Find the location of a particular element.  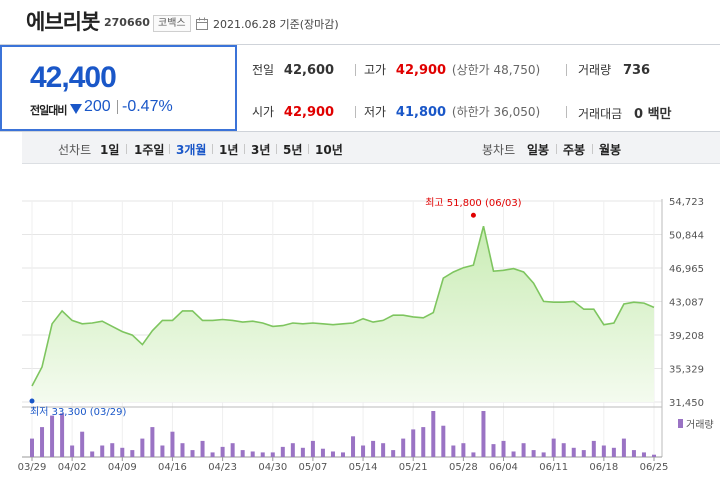

x-tick-label: 05/21 is located at coordinates (413, 467).